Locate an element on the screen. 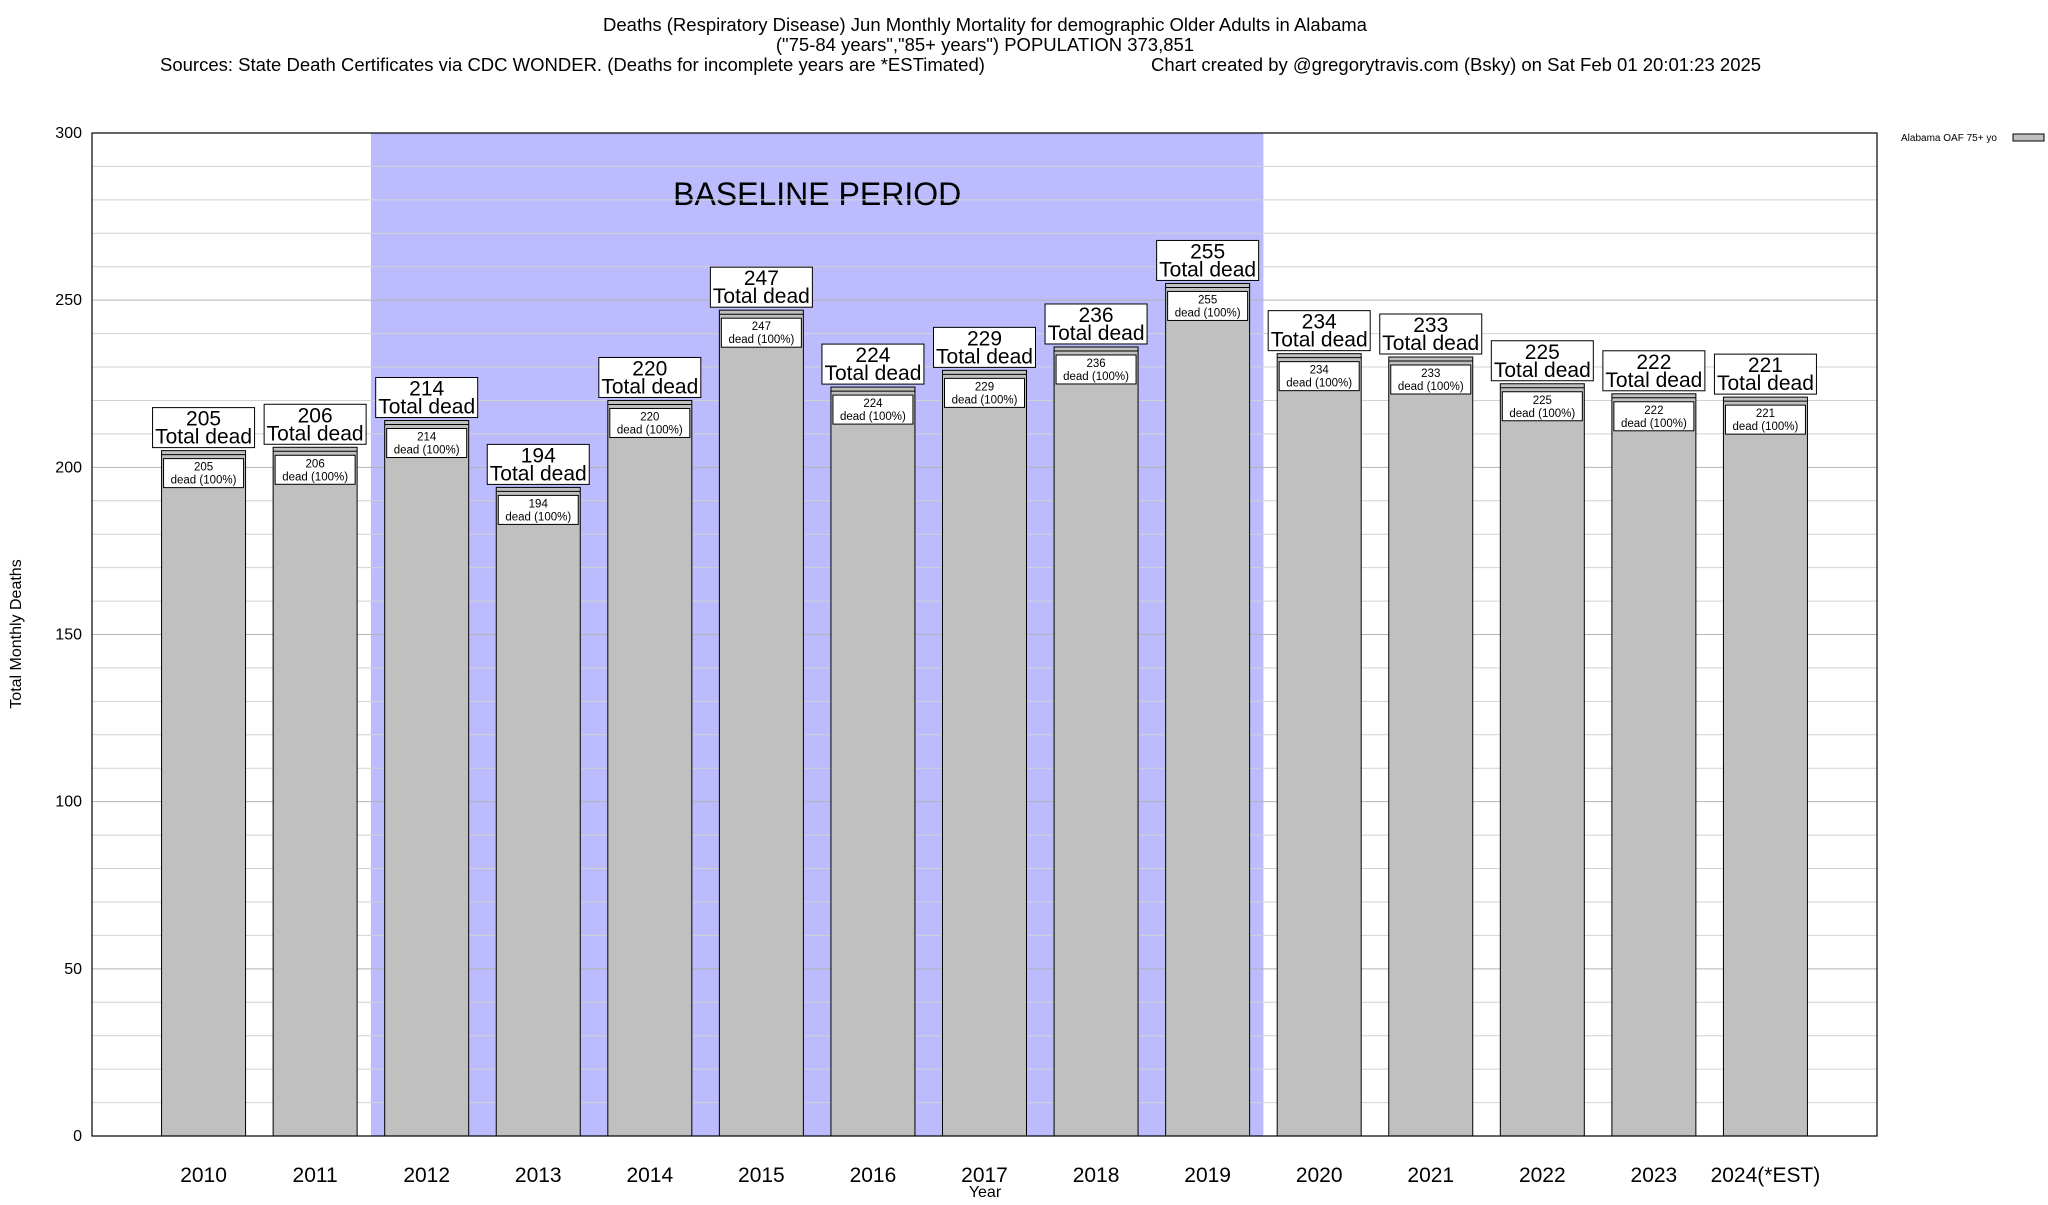 Image resolution: width=2048 pixels, height=1205 pixels. data-label-small-value: 224 is located at coordinates (873, 404).